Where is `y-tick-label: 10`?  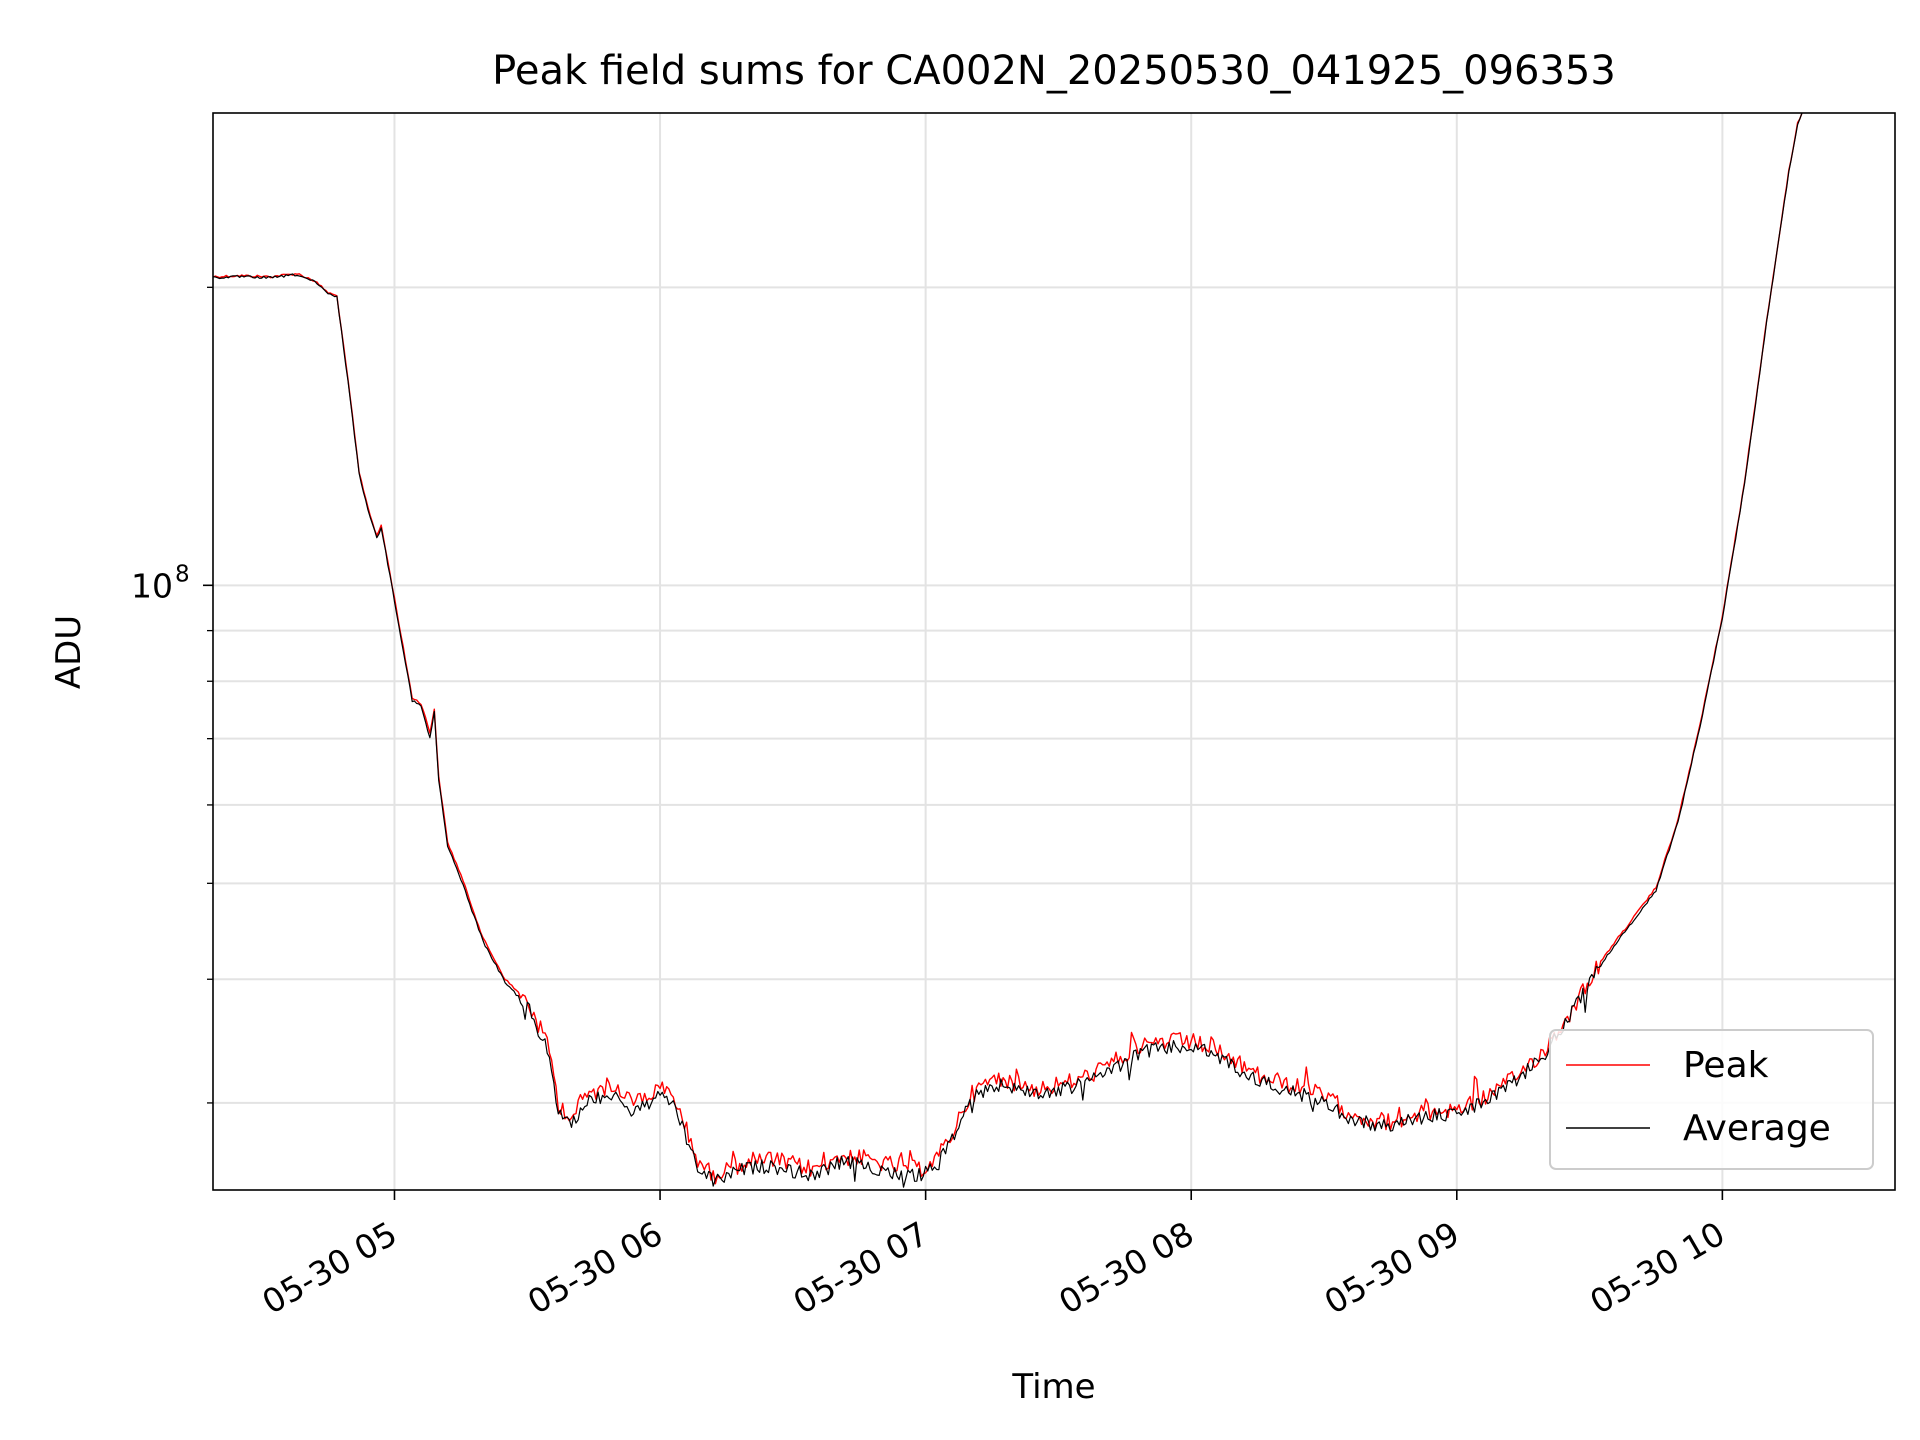
y-tick-label: 10 is located at coordinates (152, 585).